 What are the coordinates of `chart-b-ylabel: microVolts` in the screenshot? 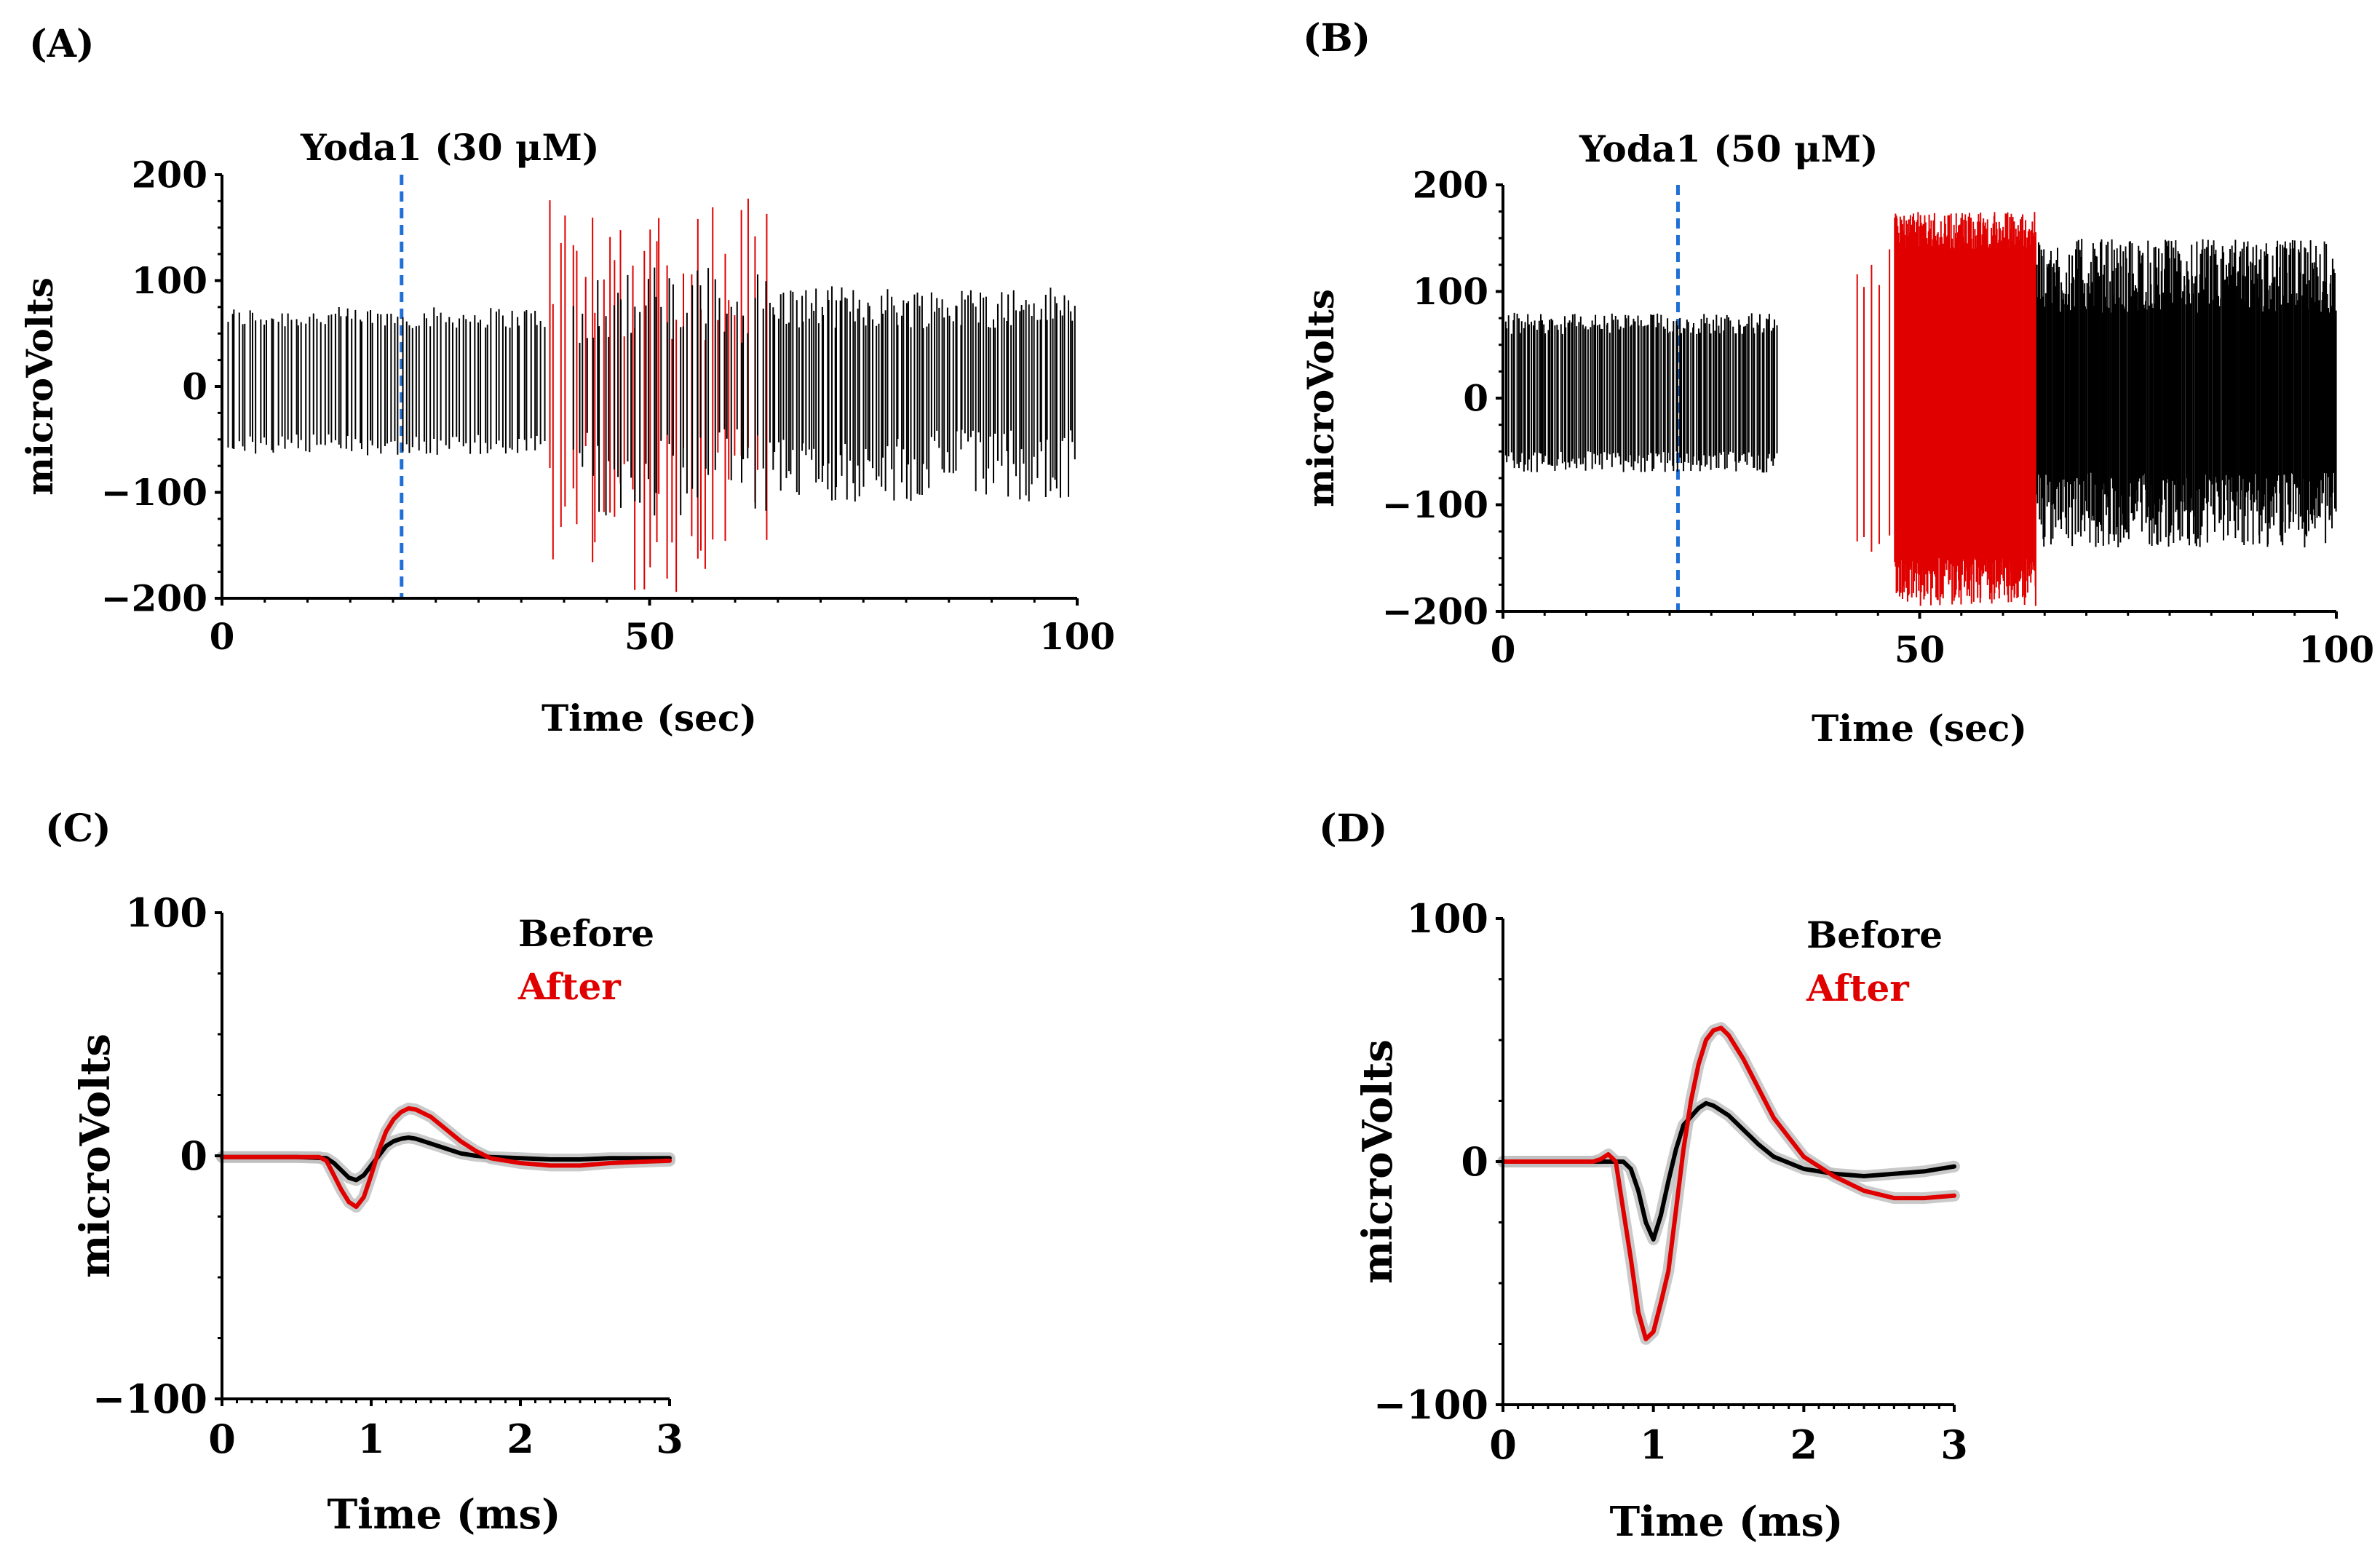 It's located at (1320, 398).